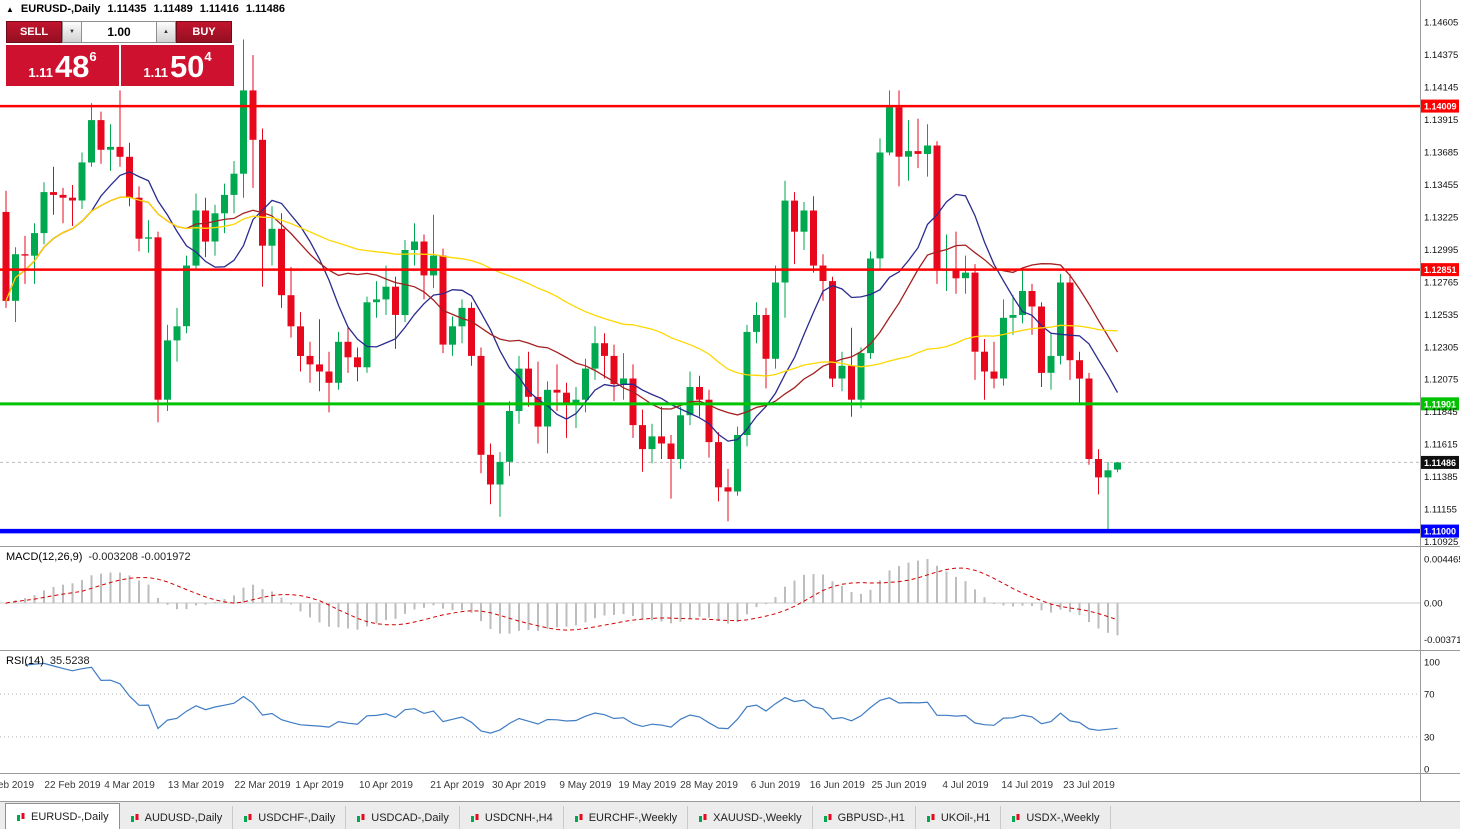  I want to click on svg-text: 1.11000, so click(1440, 532).